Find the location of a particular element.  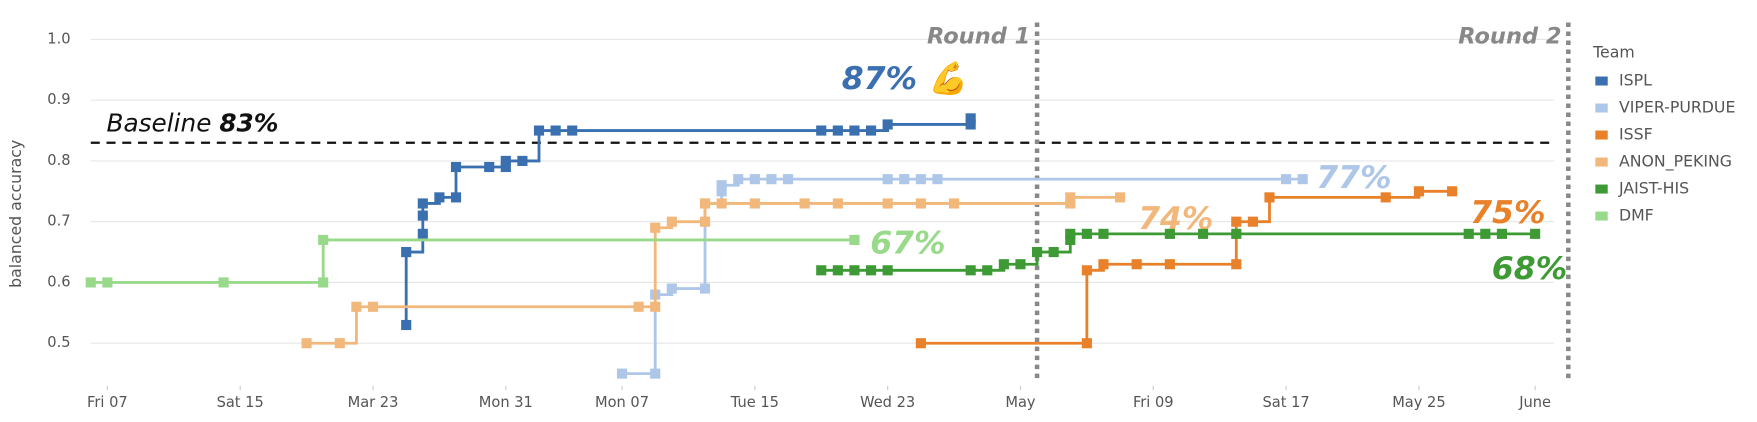

y-tick-label: 0.5 is located at coordinates (58, 342).